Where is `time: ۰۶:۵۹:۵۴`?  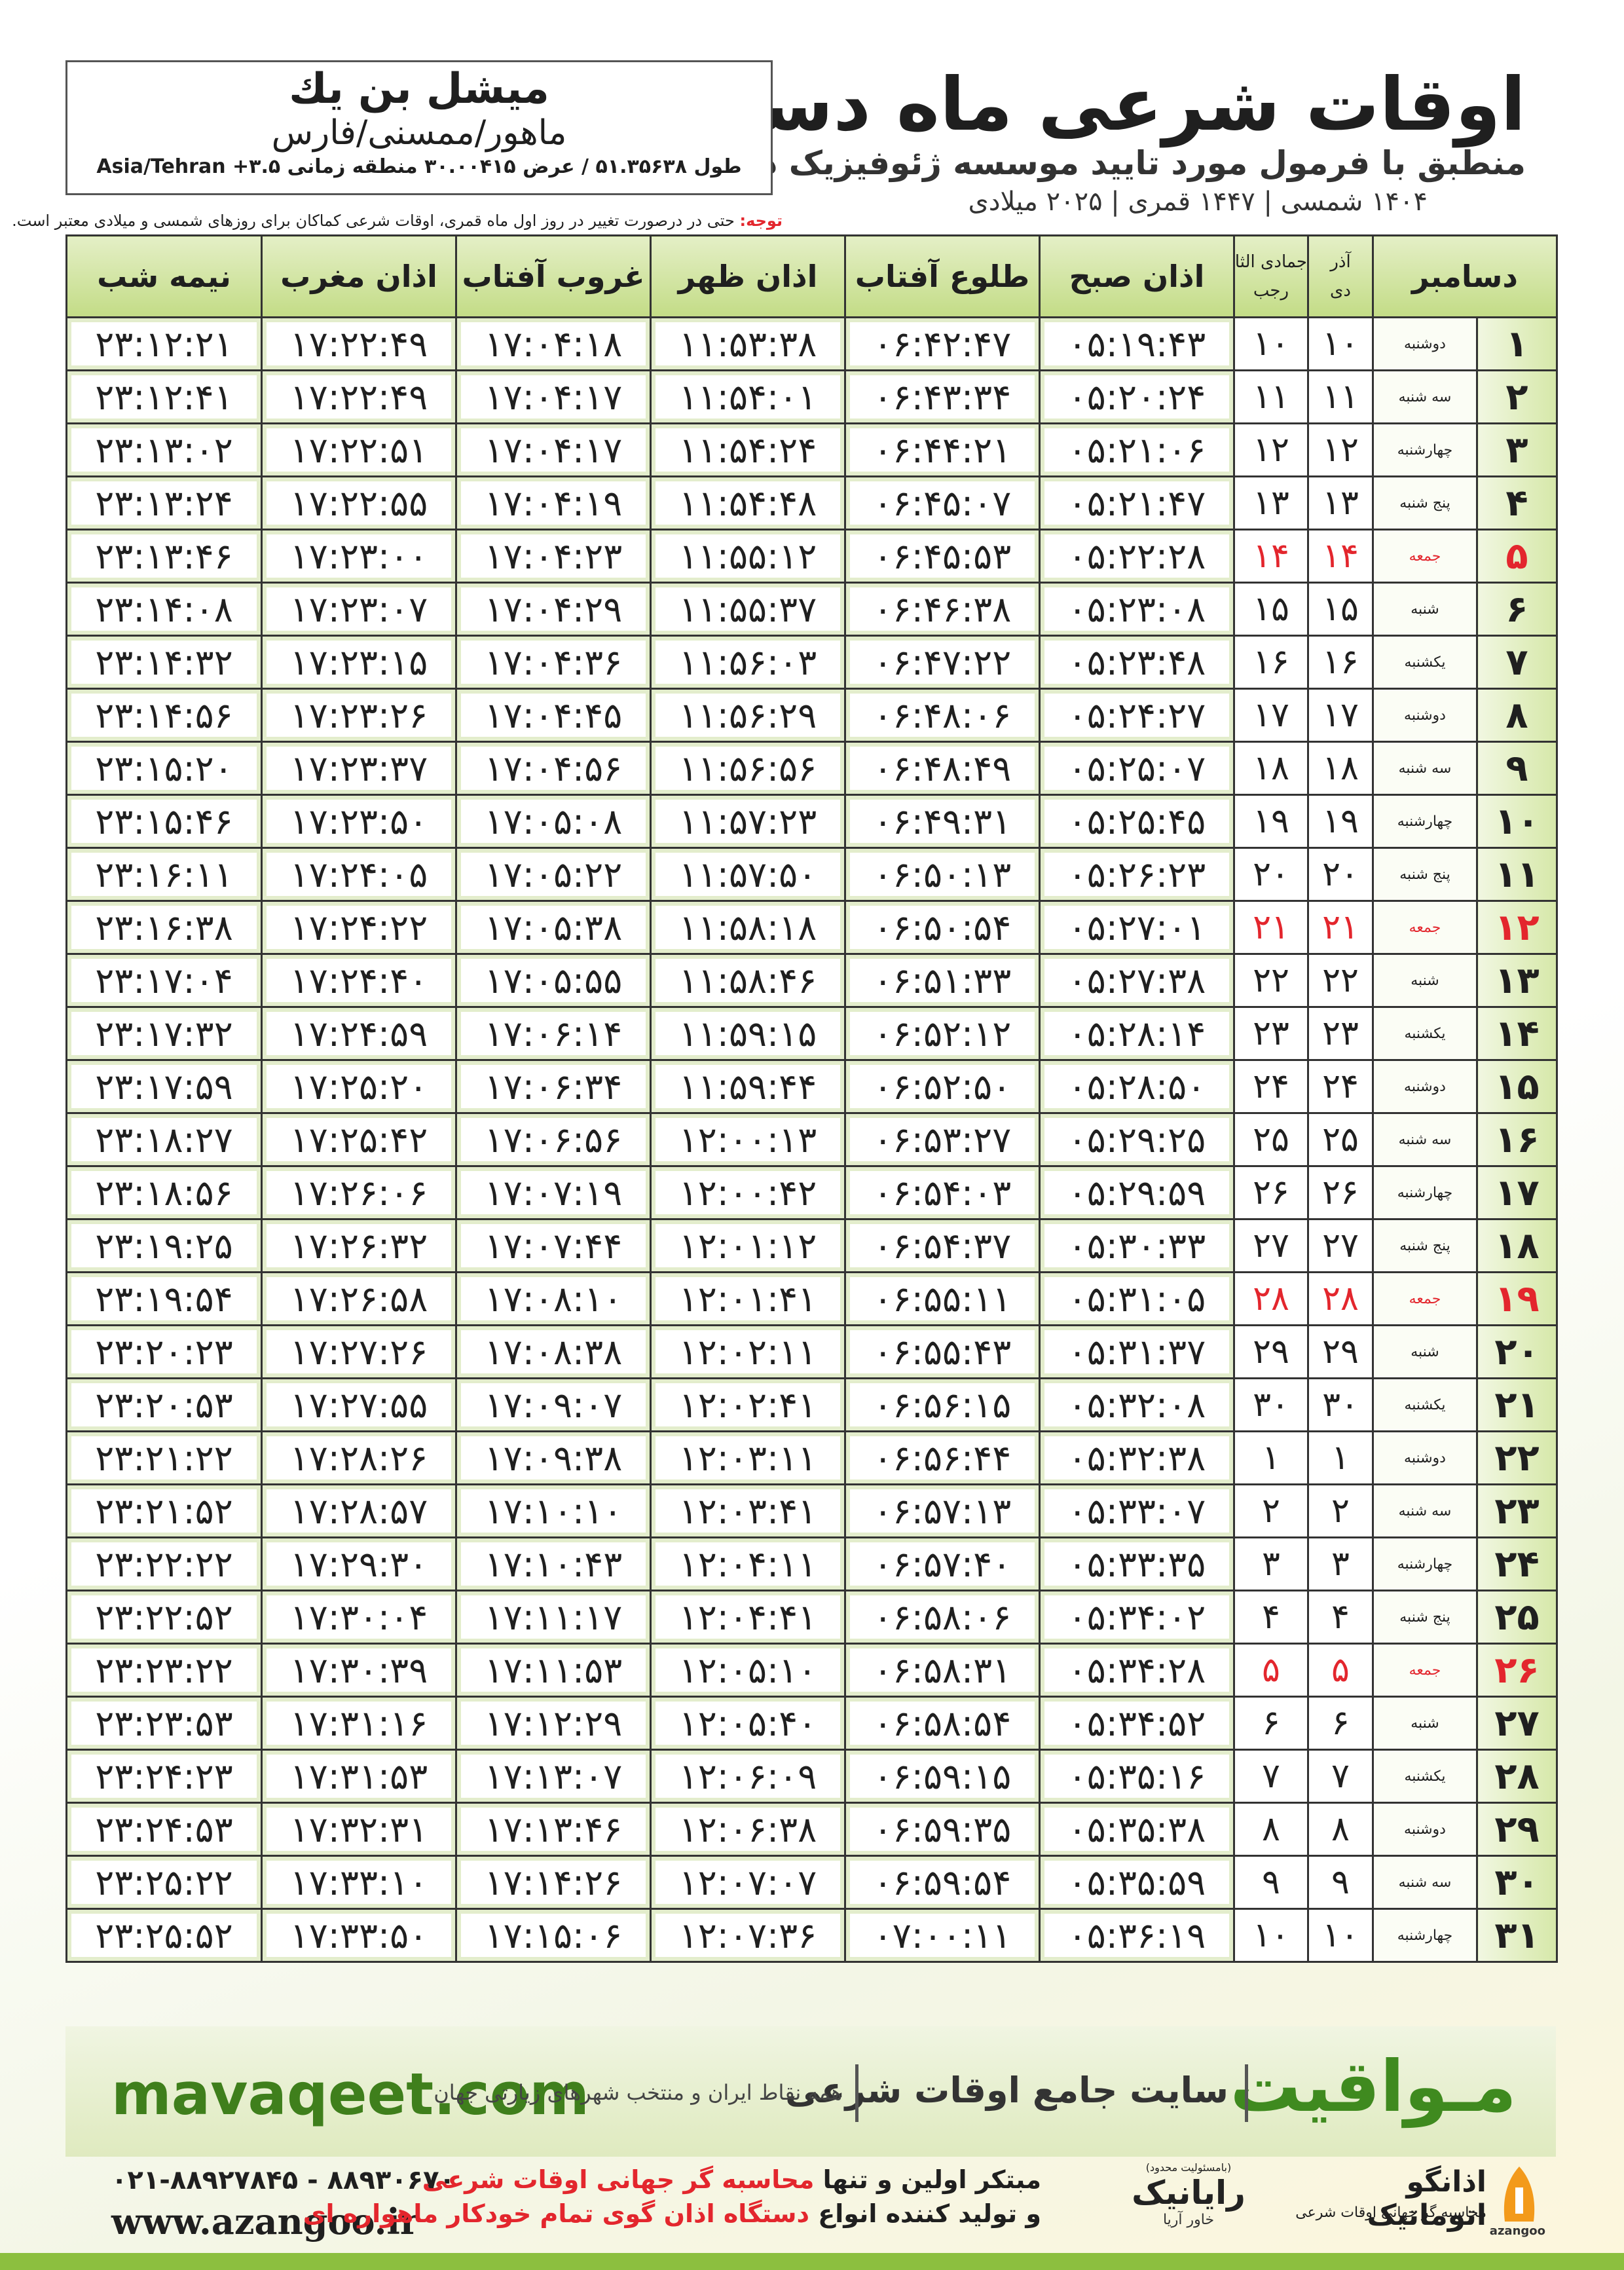
time: ۰۶:۵۹:۵۴ is located at coordinates (942, 1882).